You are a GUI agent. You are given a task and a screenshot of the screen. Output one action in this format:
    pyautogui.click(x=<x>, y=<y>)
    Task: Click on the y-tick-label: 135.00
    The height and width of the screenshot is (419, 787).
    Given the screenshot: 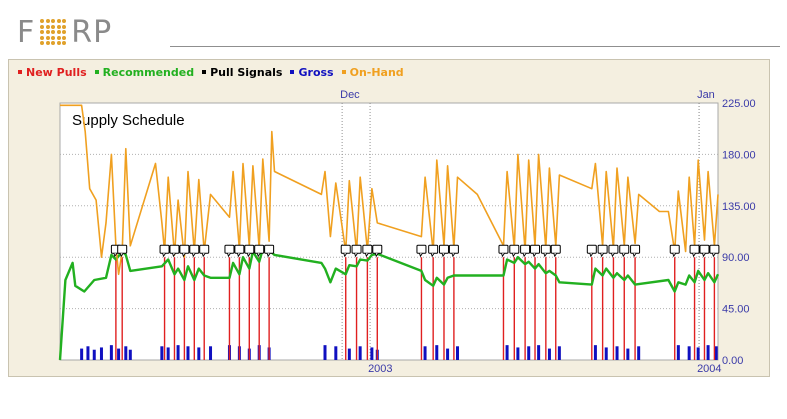 What is the action you would take?
    pyautogui.click(x=739, y=207)
    